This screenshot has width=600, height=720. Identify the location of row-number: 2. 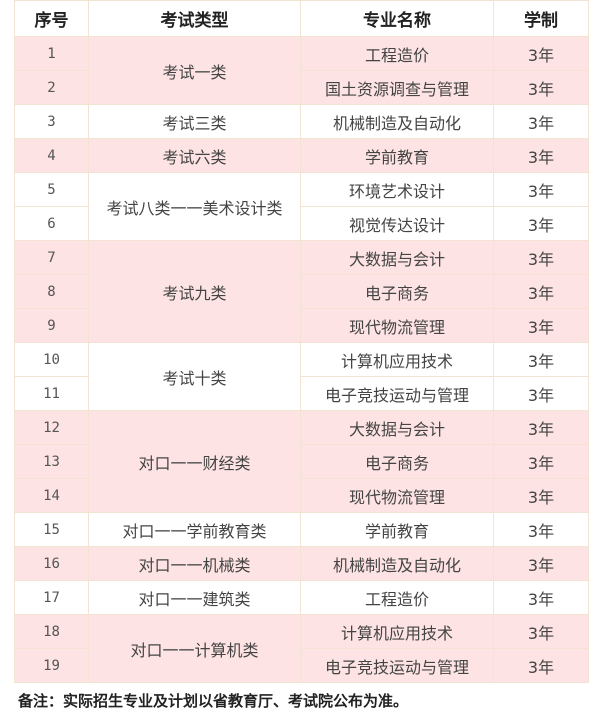
(51, 87).